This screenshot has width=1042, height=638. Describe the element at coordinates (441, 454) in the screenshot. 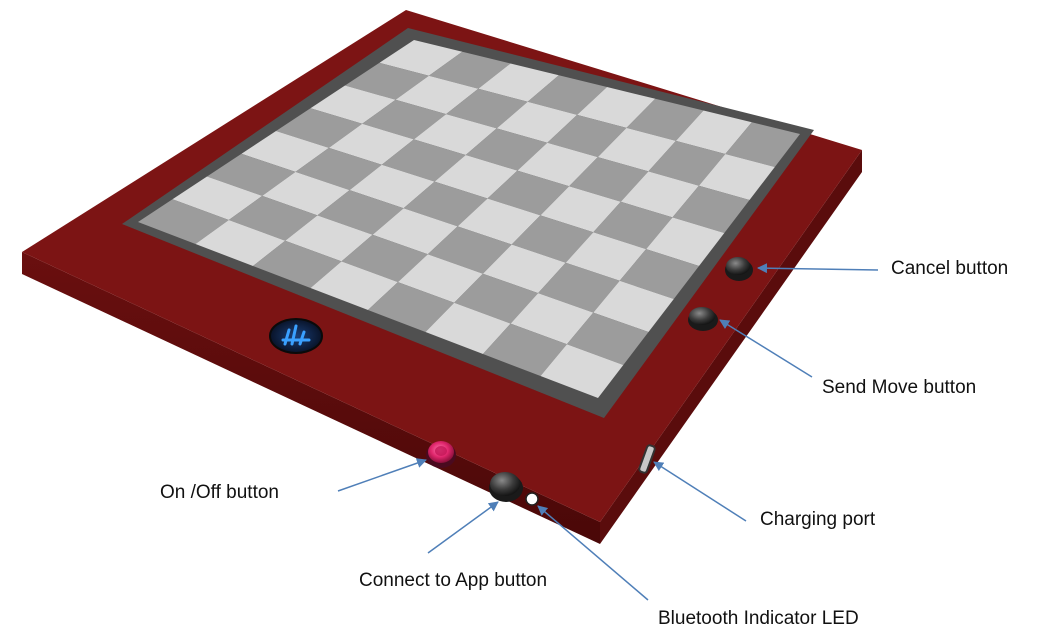

I see `on-off-button` at that location.